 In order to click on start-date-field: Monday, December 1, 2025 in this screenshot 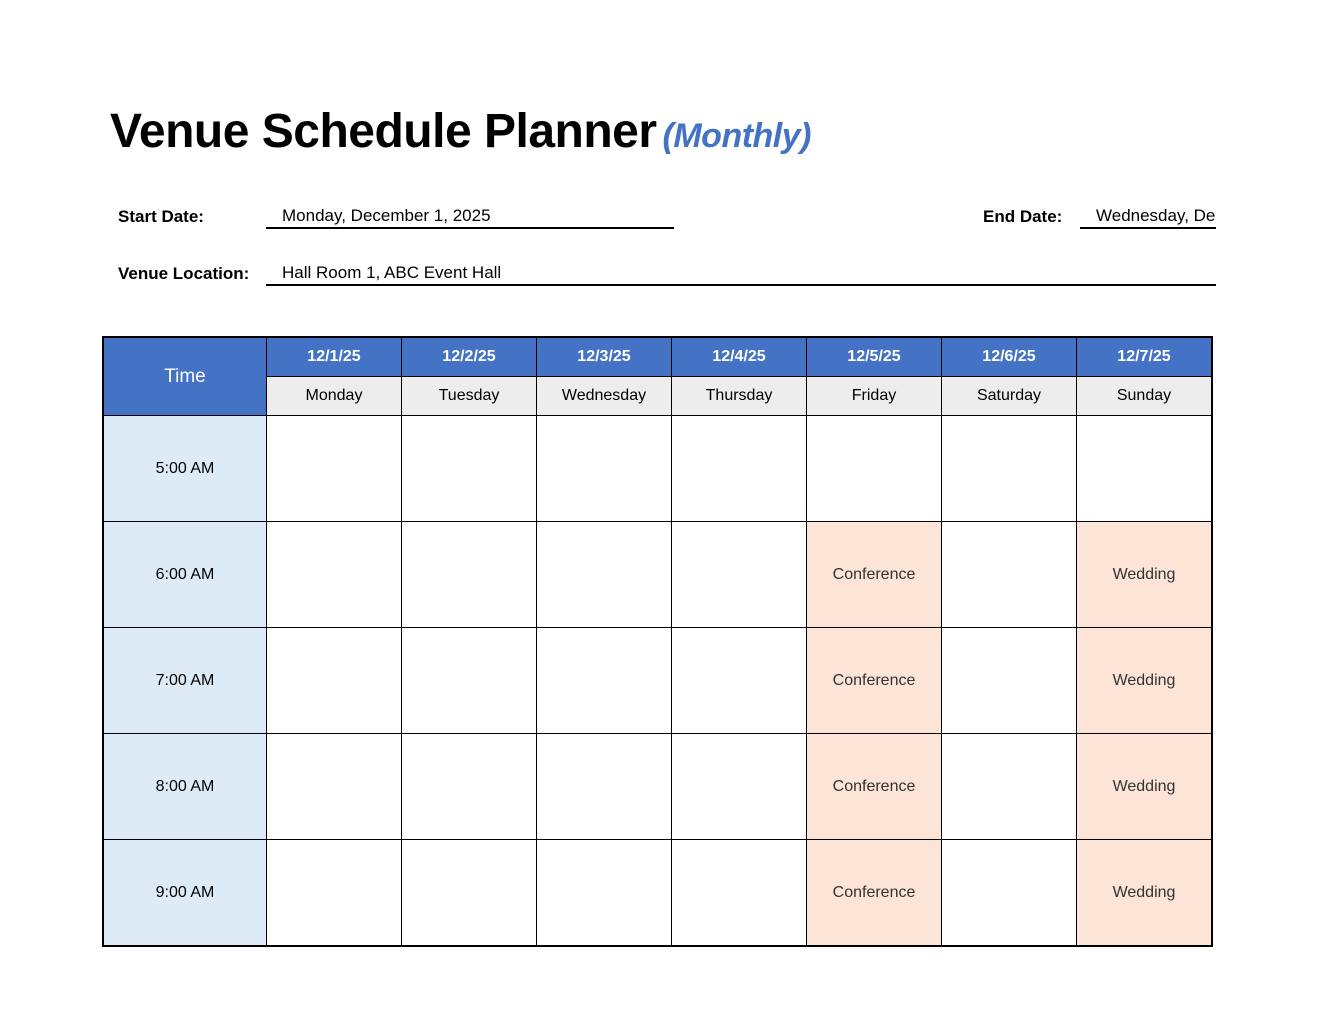, I will do `click(470, 218)`.